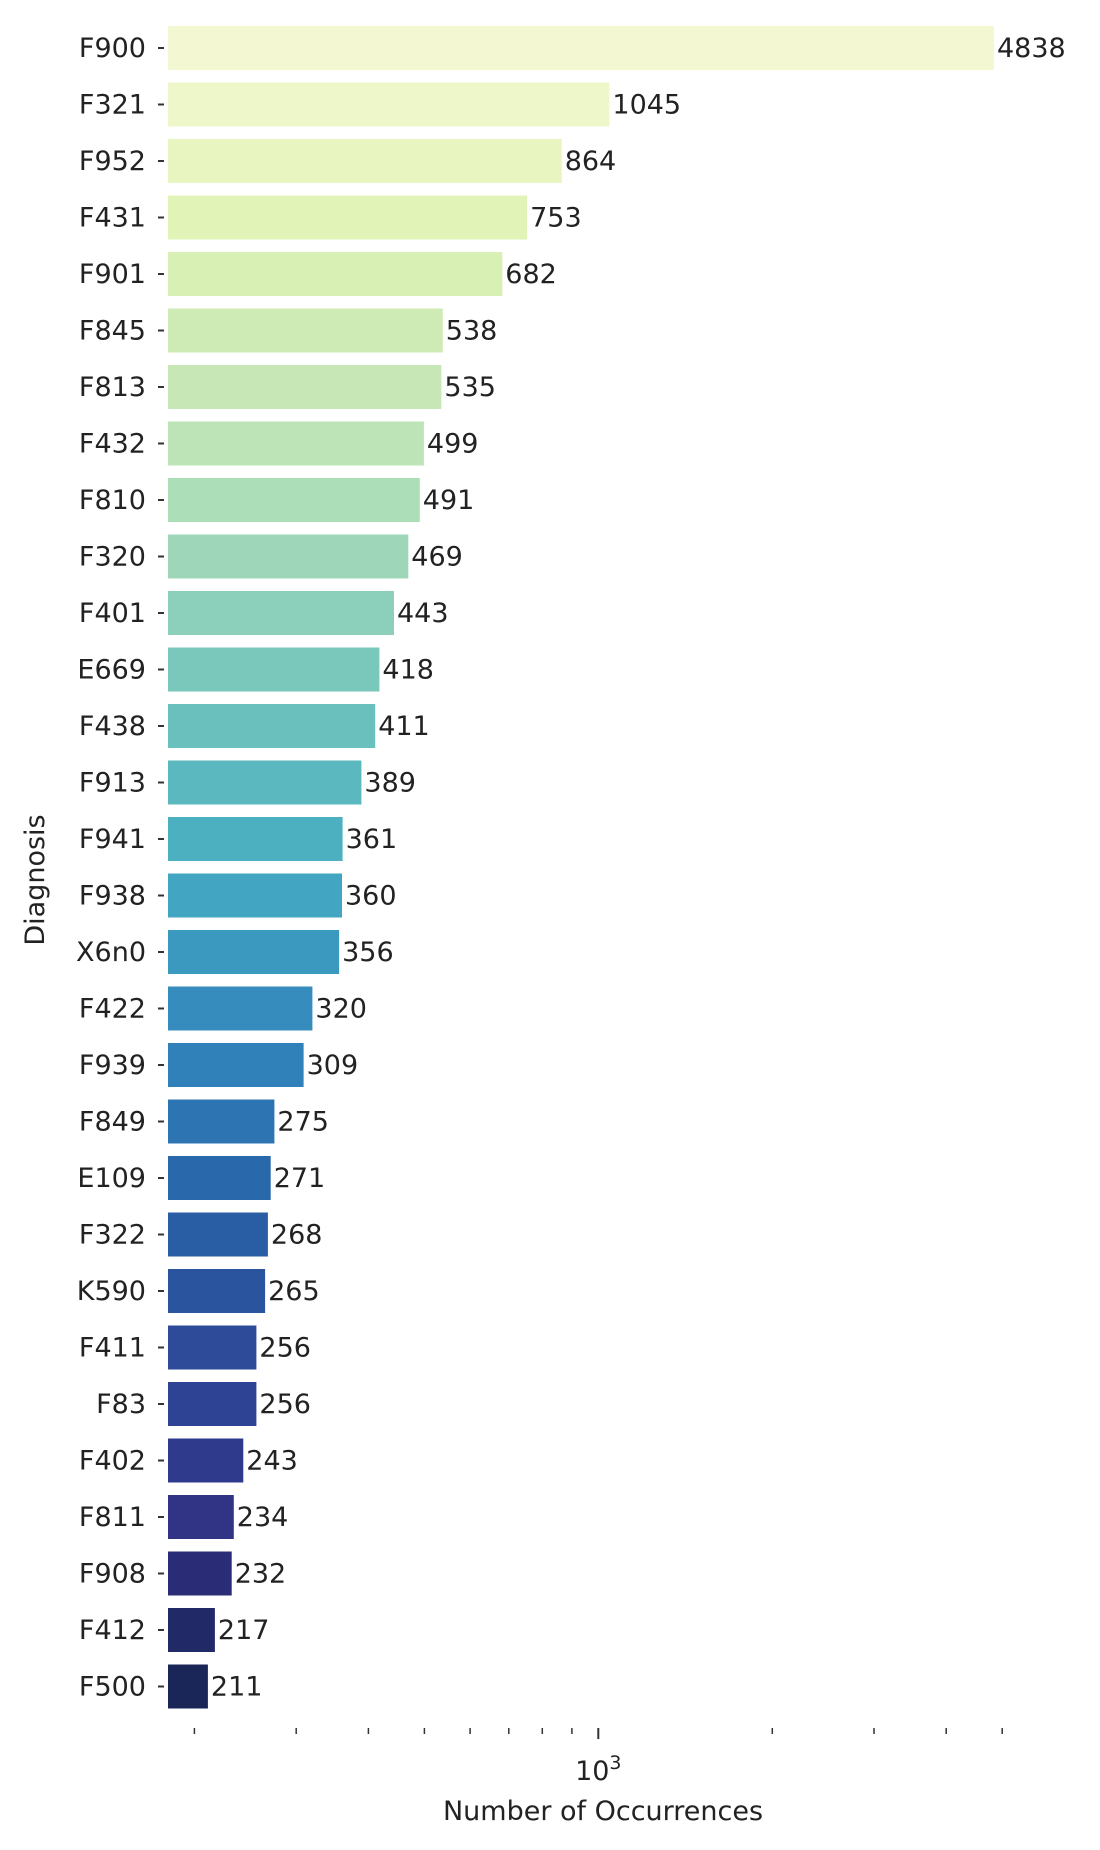 The height and width of the screenshot is (1850, 1100). What do you see at coordinates (437, 557) in the screenshot?
I see `value-label-F320: 469` at bounding box center [437, 557].